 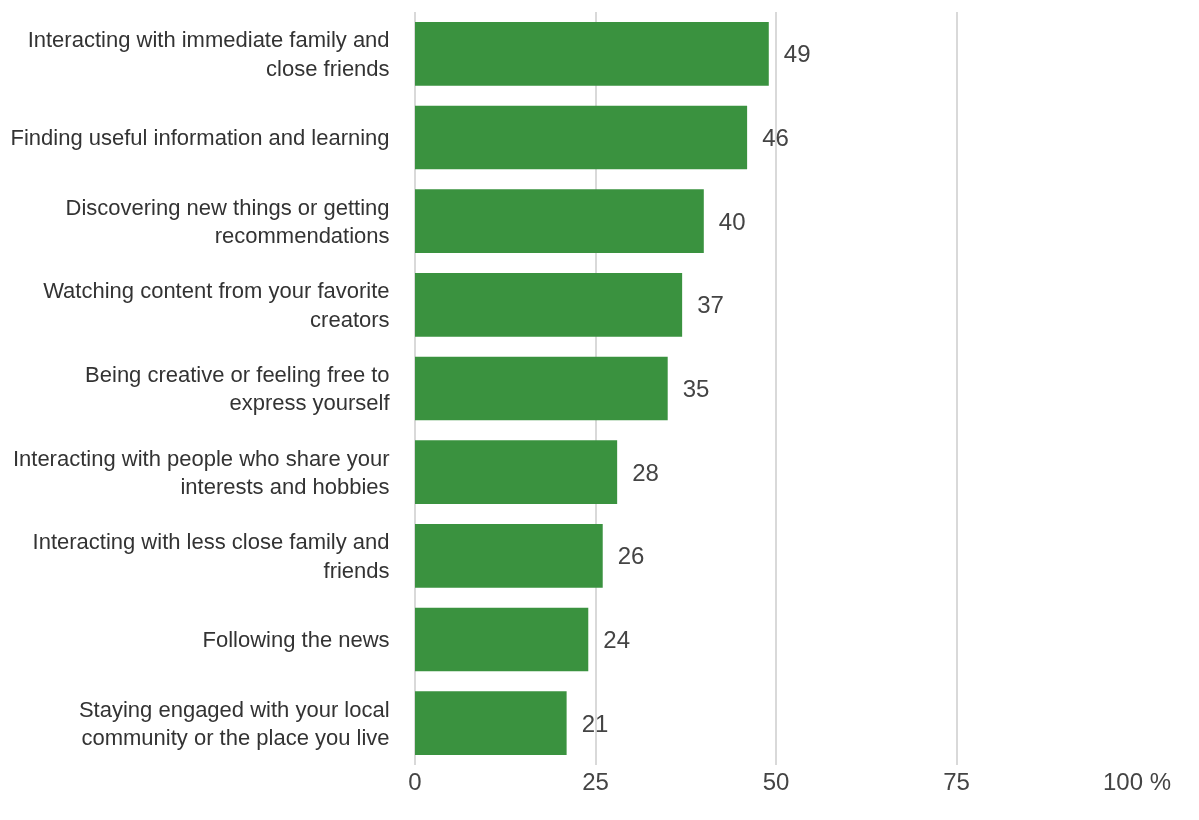 I want to click on data-label: 35, so click(x=690, y=388).